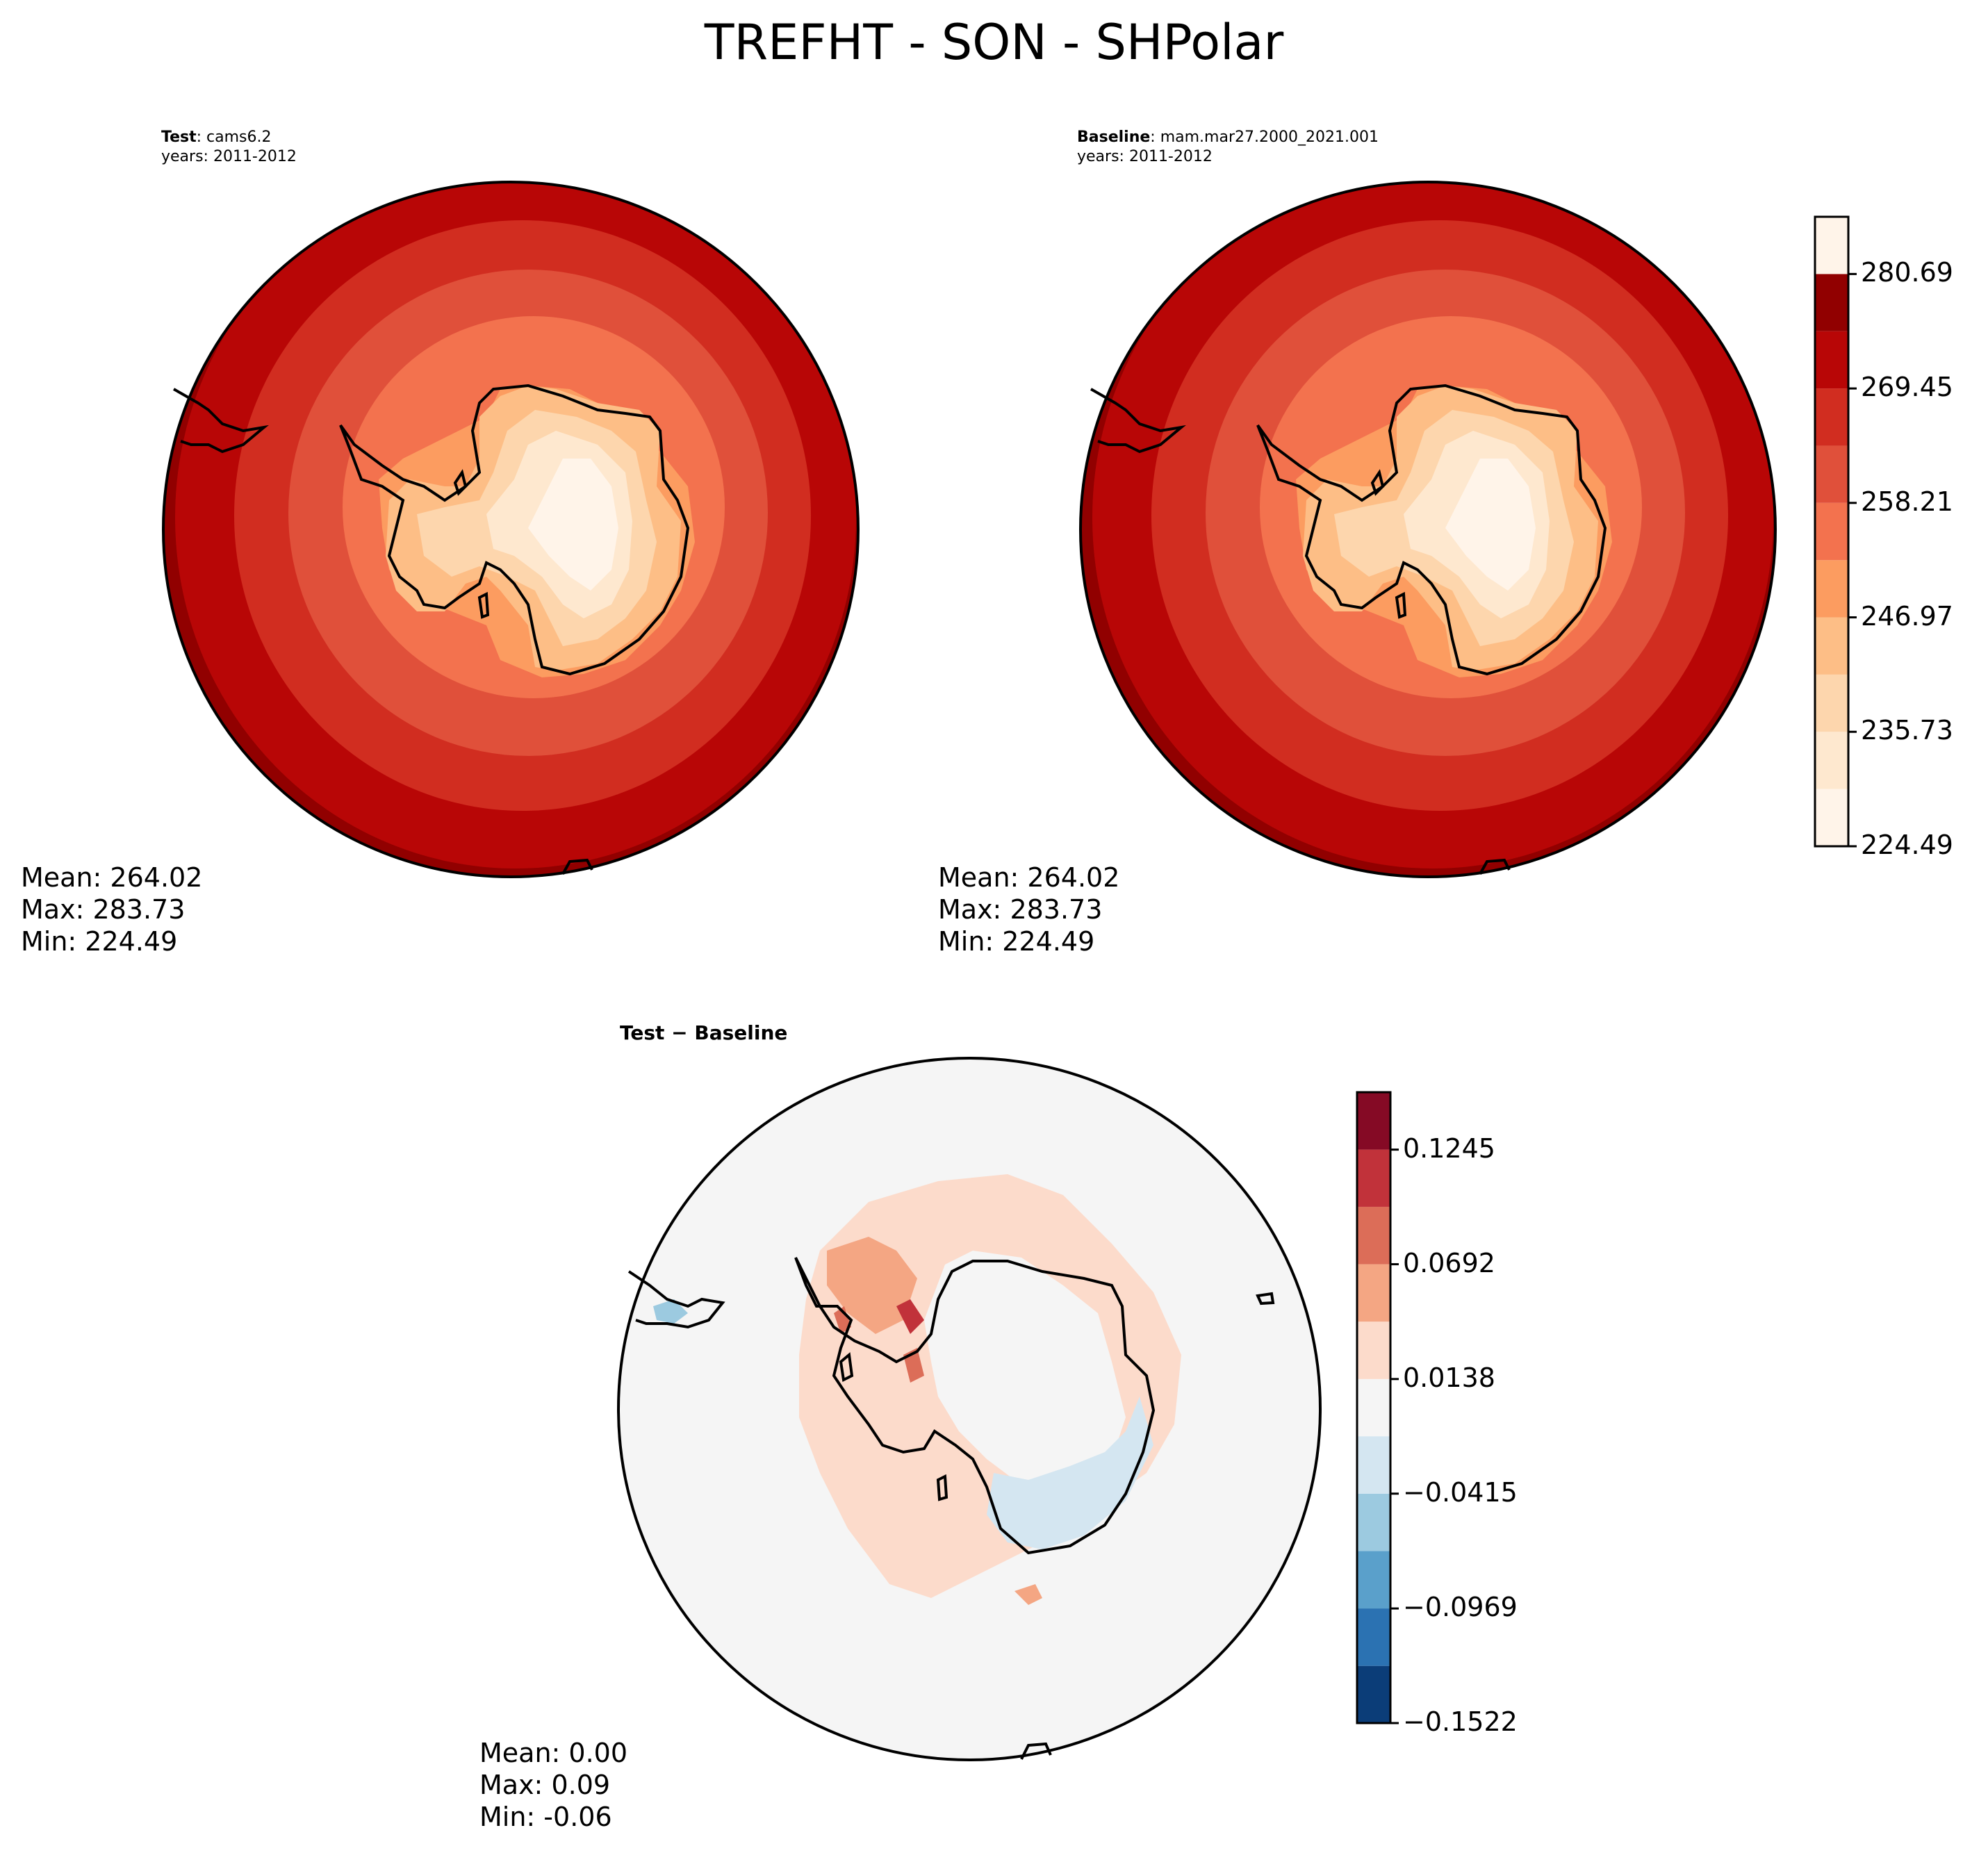 Image resolution: width=1988 pixels, height=1853 pixels. I want to click on diff-stats: Mean: 0.00 Max: 0.09 Min: -0.06, so click(553, 1785).